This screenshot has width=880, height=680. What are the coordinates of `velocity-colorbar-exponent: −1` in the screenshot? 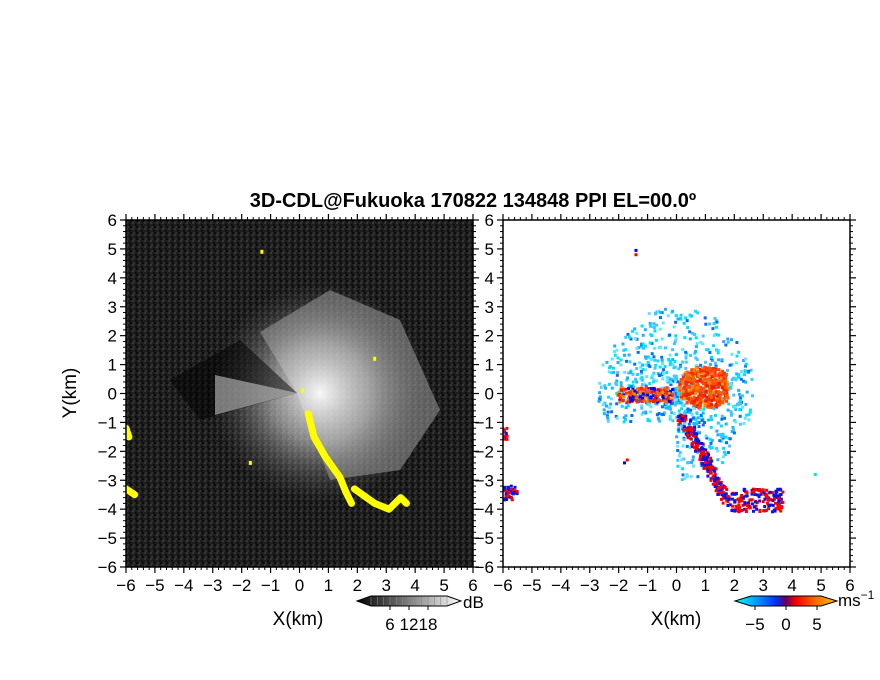 It's located at (868, 595).